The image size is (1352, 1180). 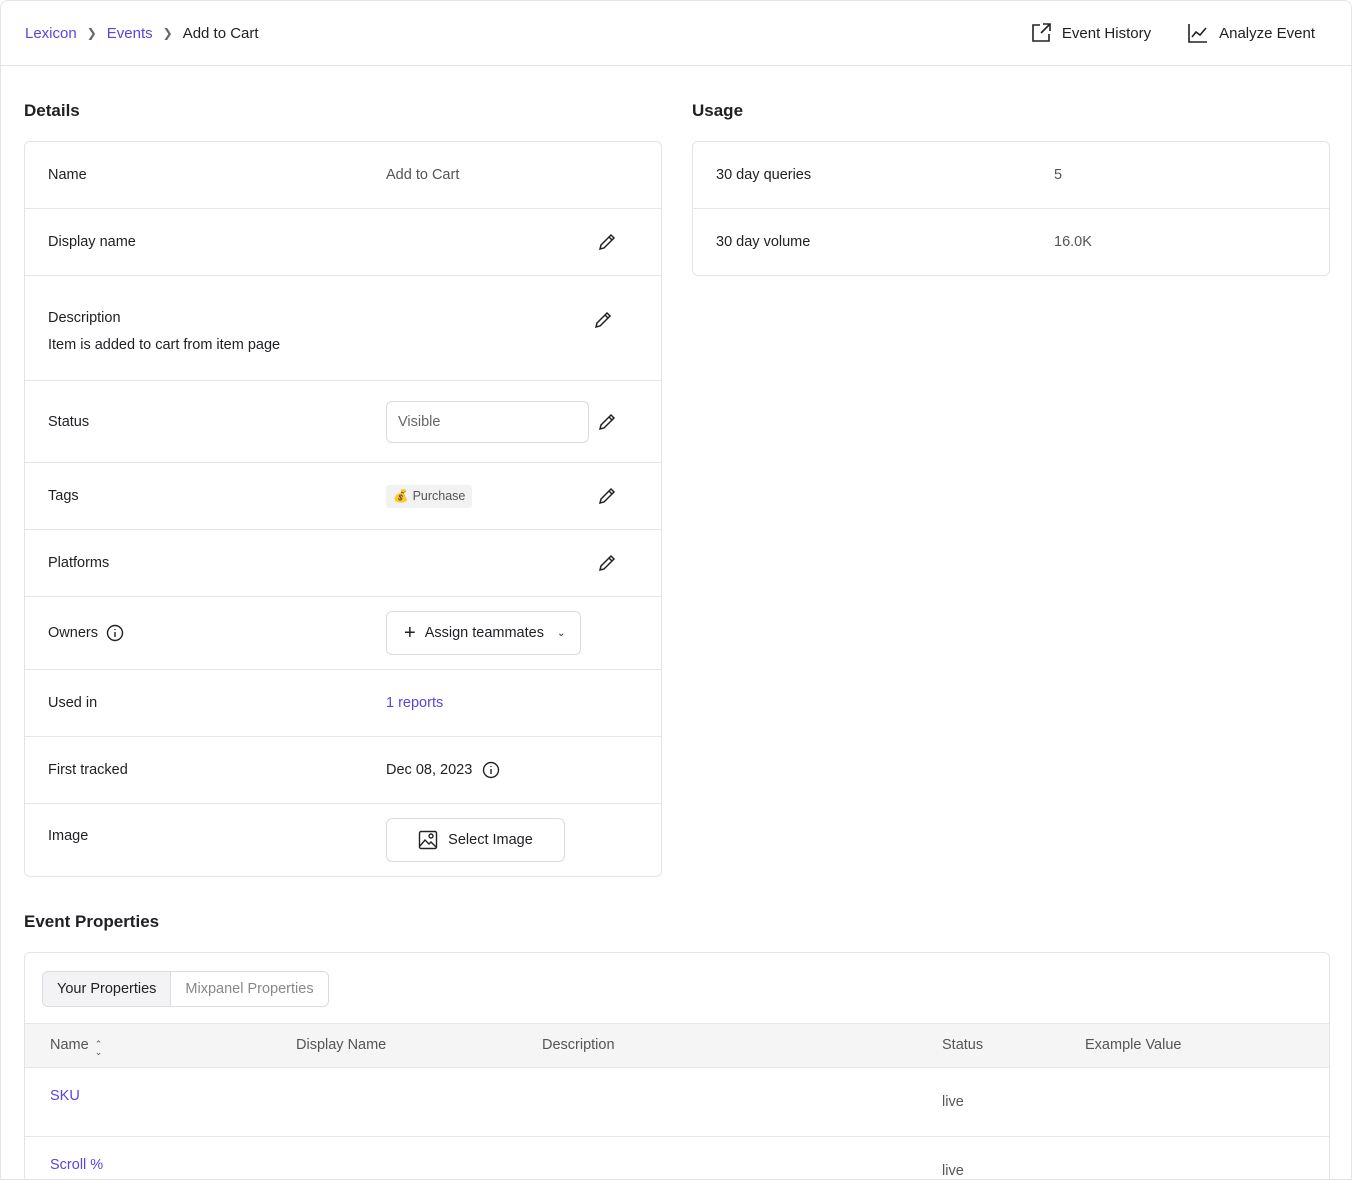 What do you see at coordinates (1011, 242) in the screenshot?
I see `usage-row: 30 day volume 16.0K` at bounding box center [1011, 242].